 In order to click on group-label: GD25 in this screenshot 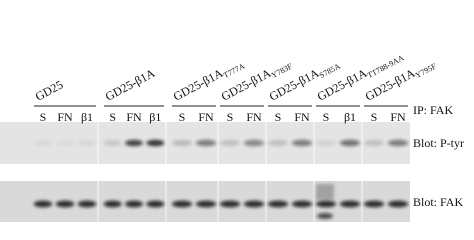, I will do `click(49, 91)`.